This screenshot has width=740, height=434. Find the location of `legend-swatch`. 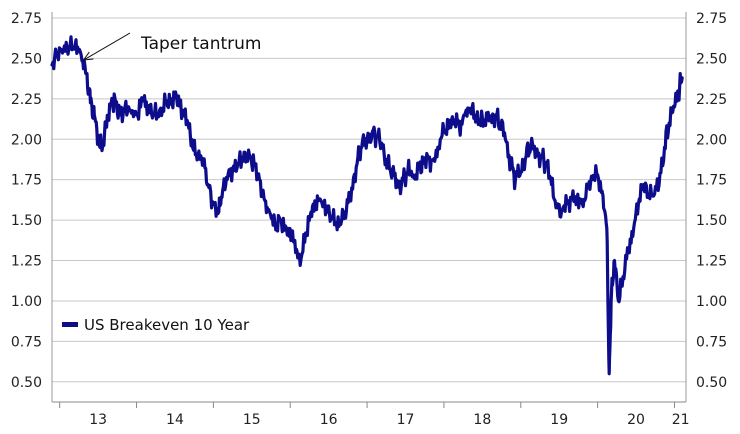

legend-swatch is located at coordinates (70, 324).